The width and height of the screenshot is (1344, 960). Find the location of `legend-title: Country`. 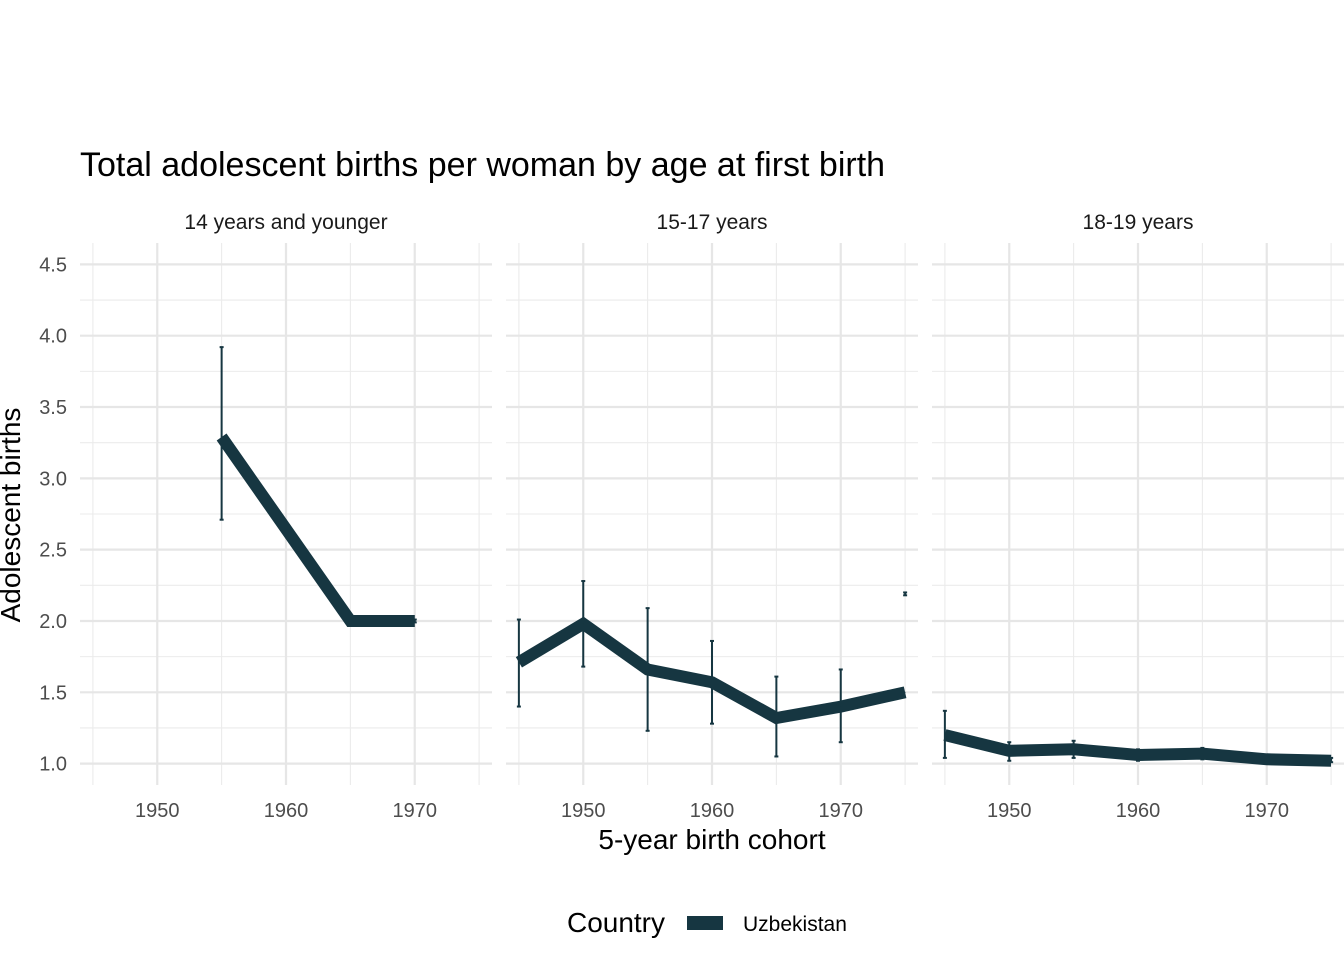

legend-title: Country is located at coordinates (616, 922).